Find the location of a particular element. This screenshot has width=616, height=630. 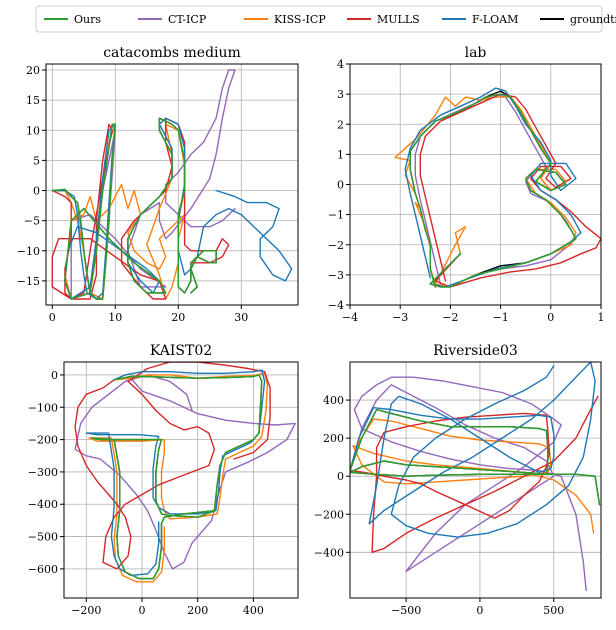

x-tick-label: −3 is located at coordinates (400, 317).